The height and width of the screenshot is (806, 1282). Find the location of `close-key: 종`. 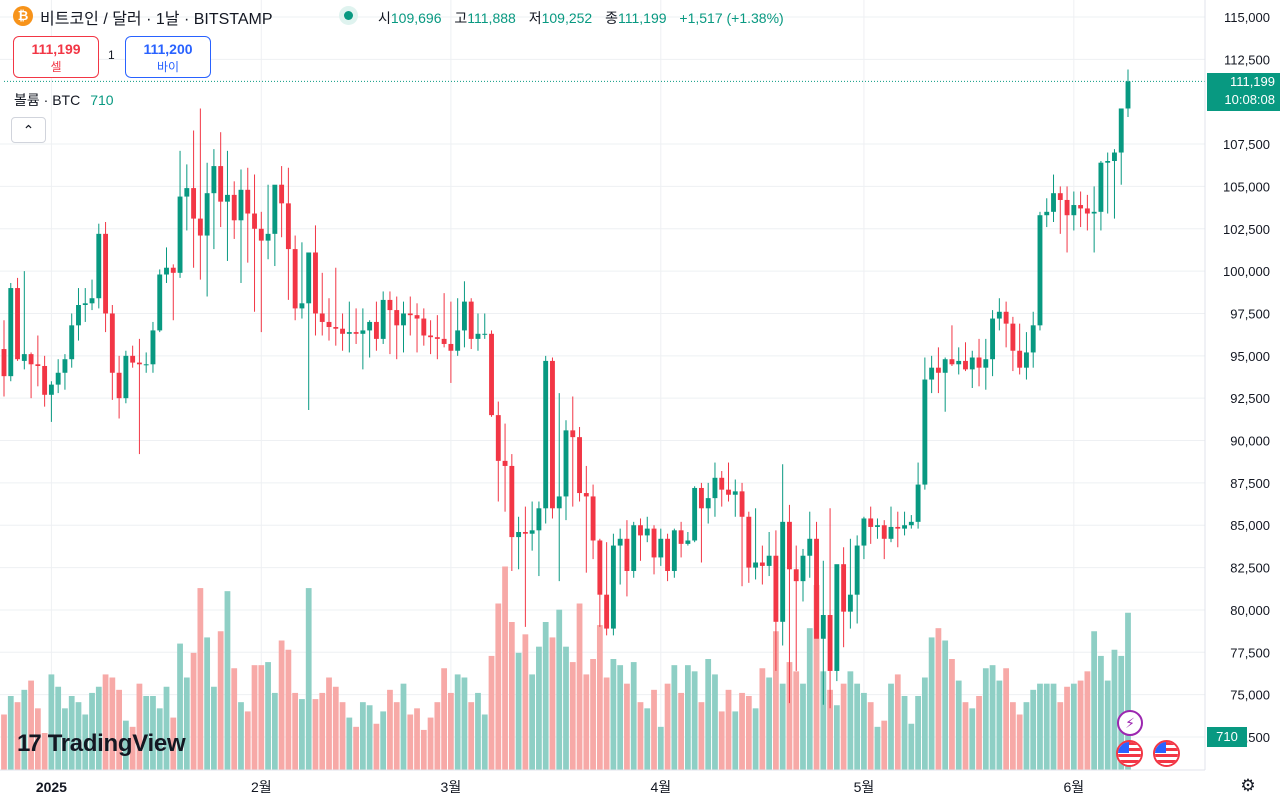

close-key: 종 is located at coordinates (611, 18).